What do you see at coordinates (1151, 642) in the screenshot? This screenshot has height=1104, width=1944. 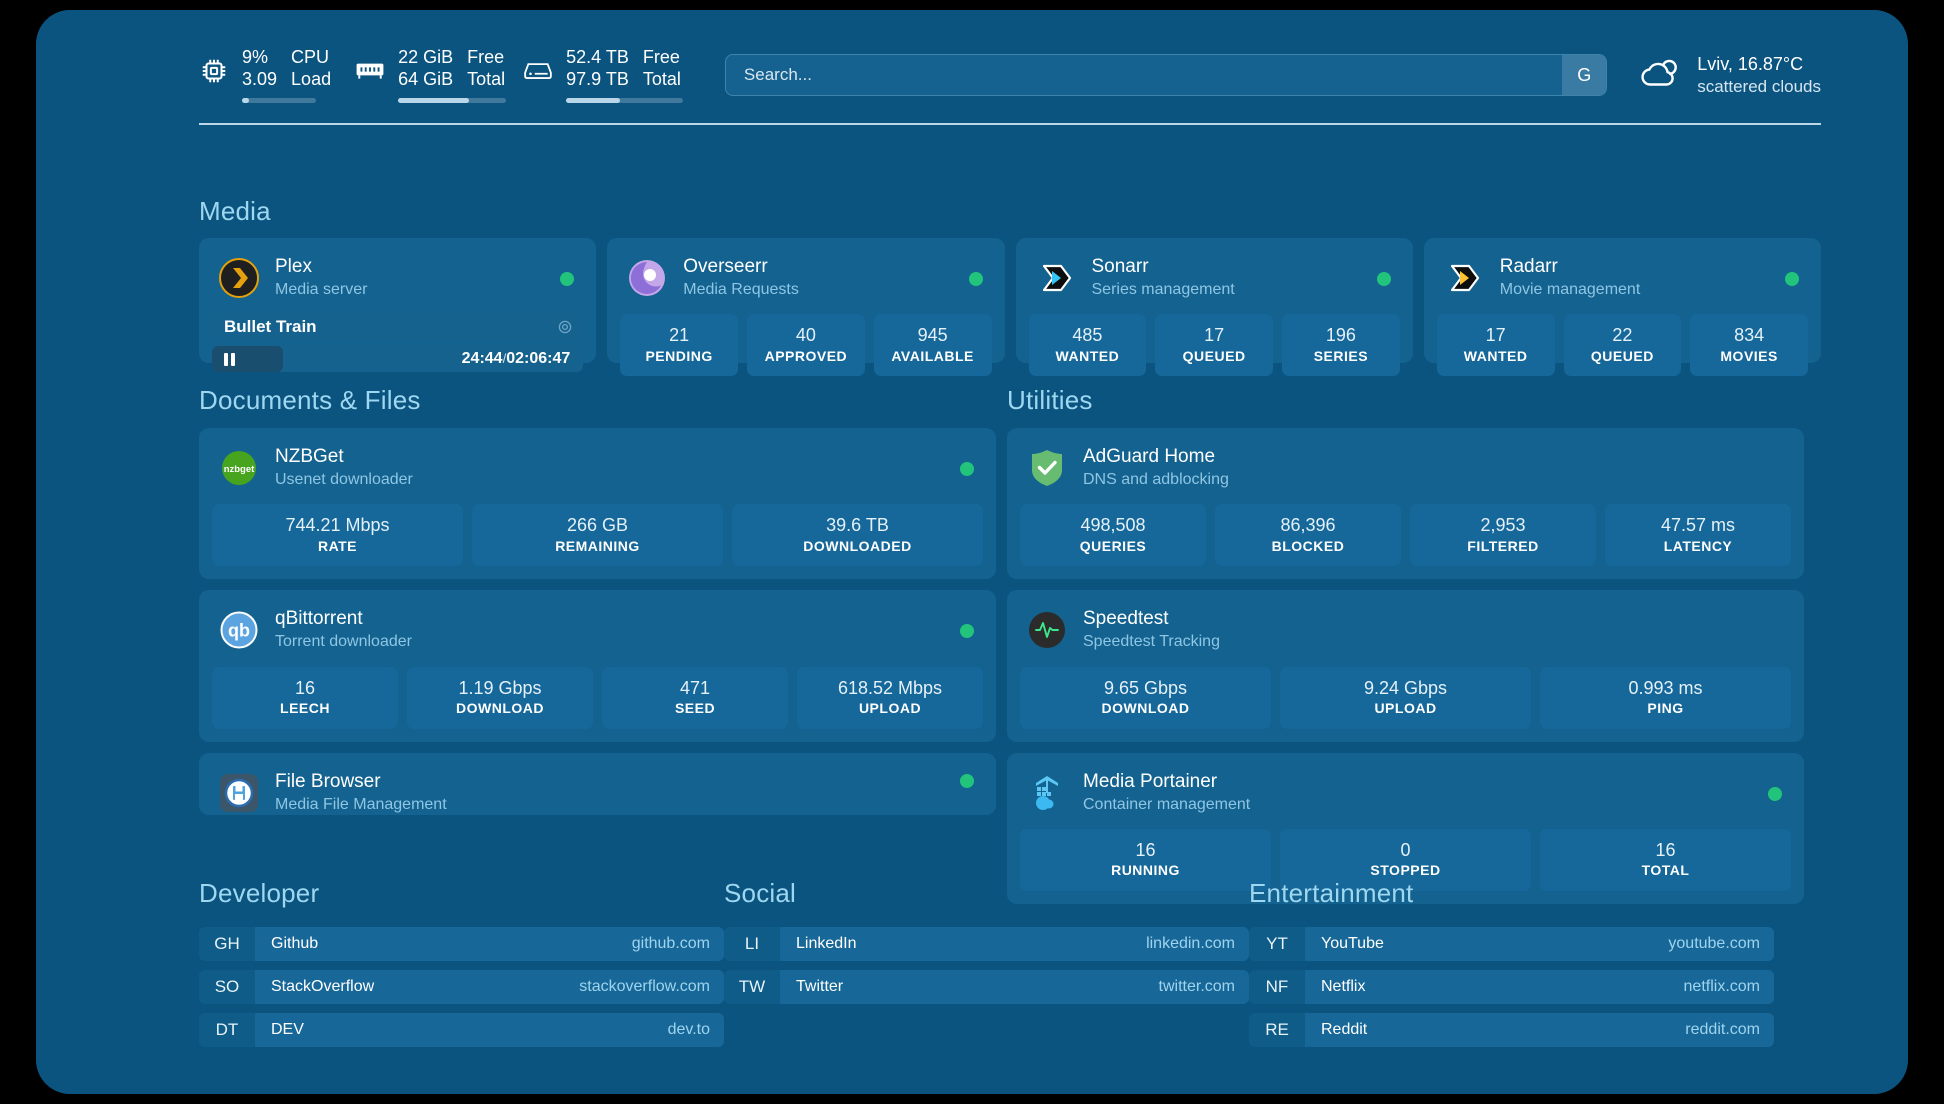 I see `card-subtitle: Speedtest Tracking` at bounding box center [1151, 642].